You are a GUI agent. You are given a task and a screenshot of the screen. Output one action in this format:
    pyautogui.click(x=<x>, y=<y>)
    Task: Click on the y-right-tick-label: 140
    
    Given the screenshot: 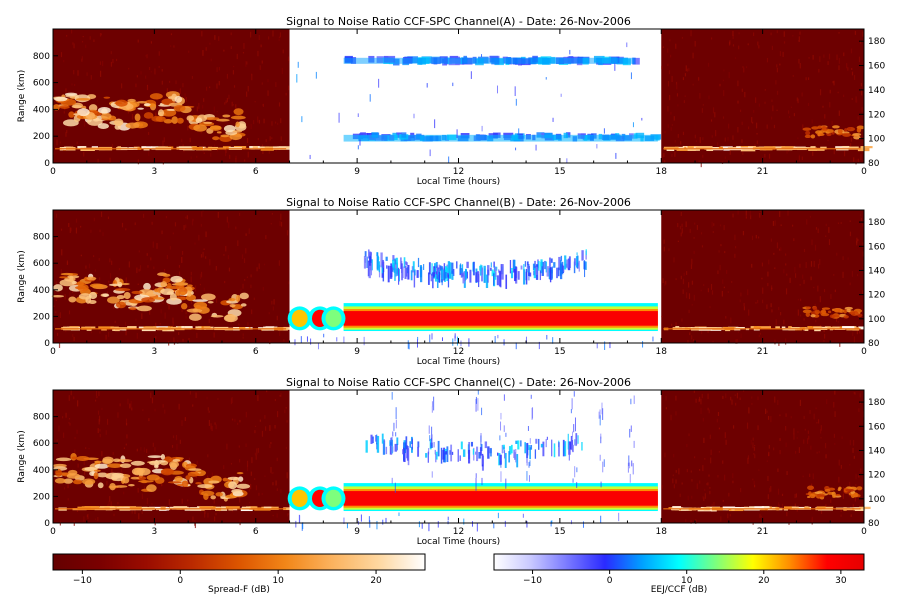 What is the action you would take?
    pyautogui.click(x=876, y=271)
    